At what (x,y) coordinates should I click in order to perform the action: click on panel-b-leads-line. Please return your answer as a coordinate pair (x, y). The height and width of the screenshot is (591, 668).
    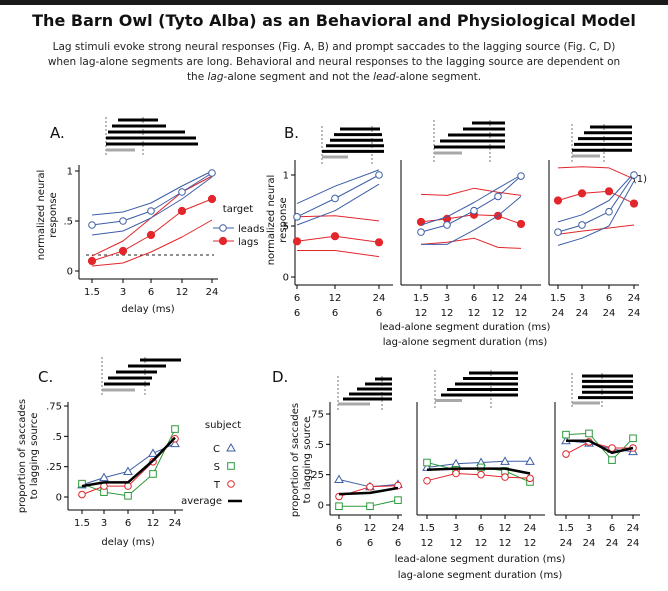
    Looking at the image, I should click on (596, 203).